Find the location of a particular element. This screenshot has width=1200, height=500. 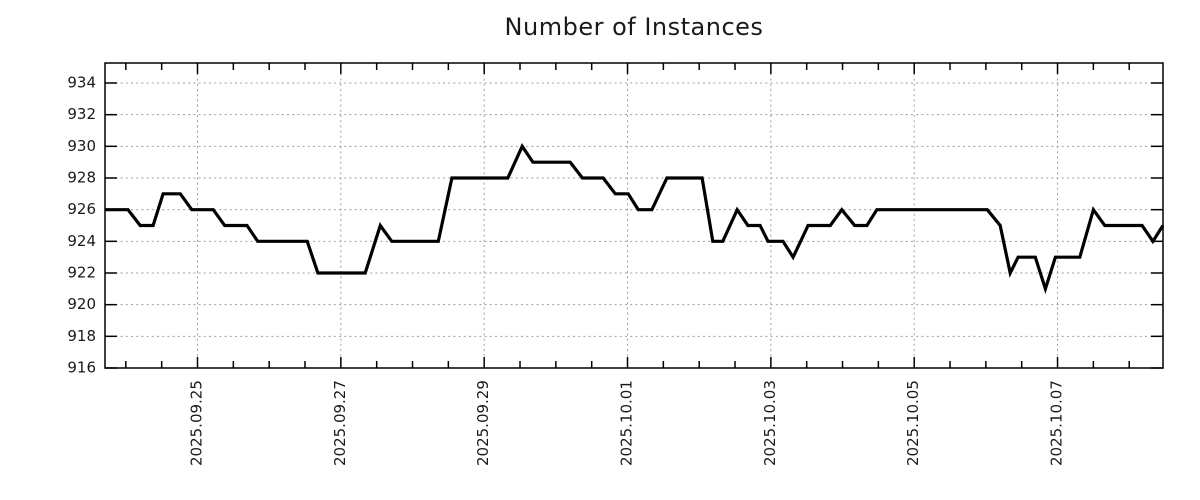

y-tick-label: 928 is located at coordinates (81, 178).